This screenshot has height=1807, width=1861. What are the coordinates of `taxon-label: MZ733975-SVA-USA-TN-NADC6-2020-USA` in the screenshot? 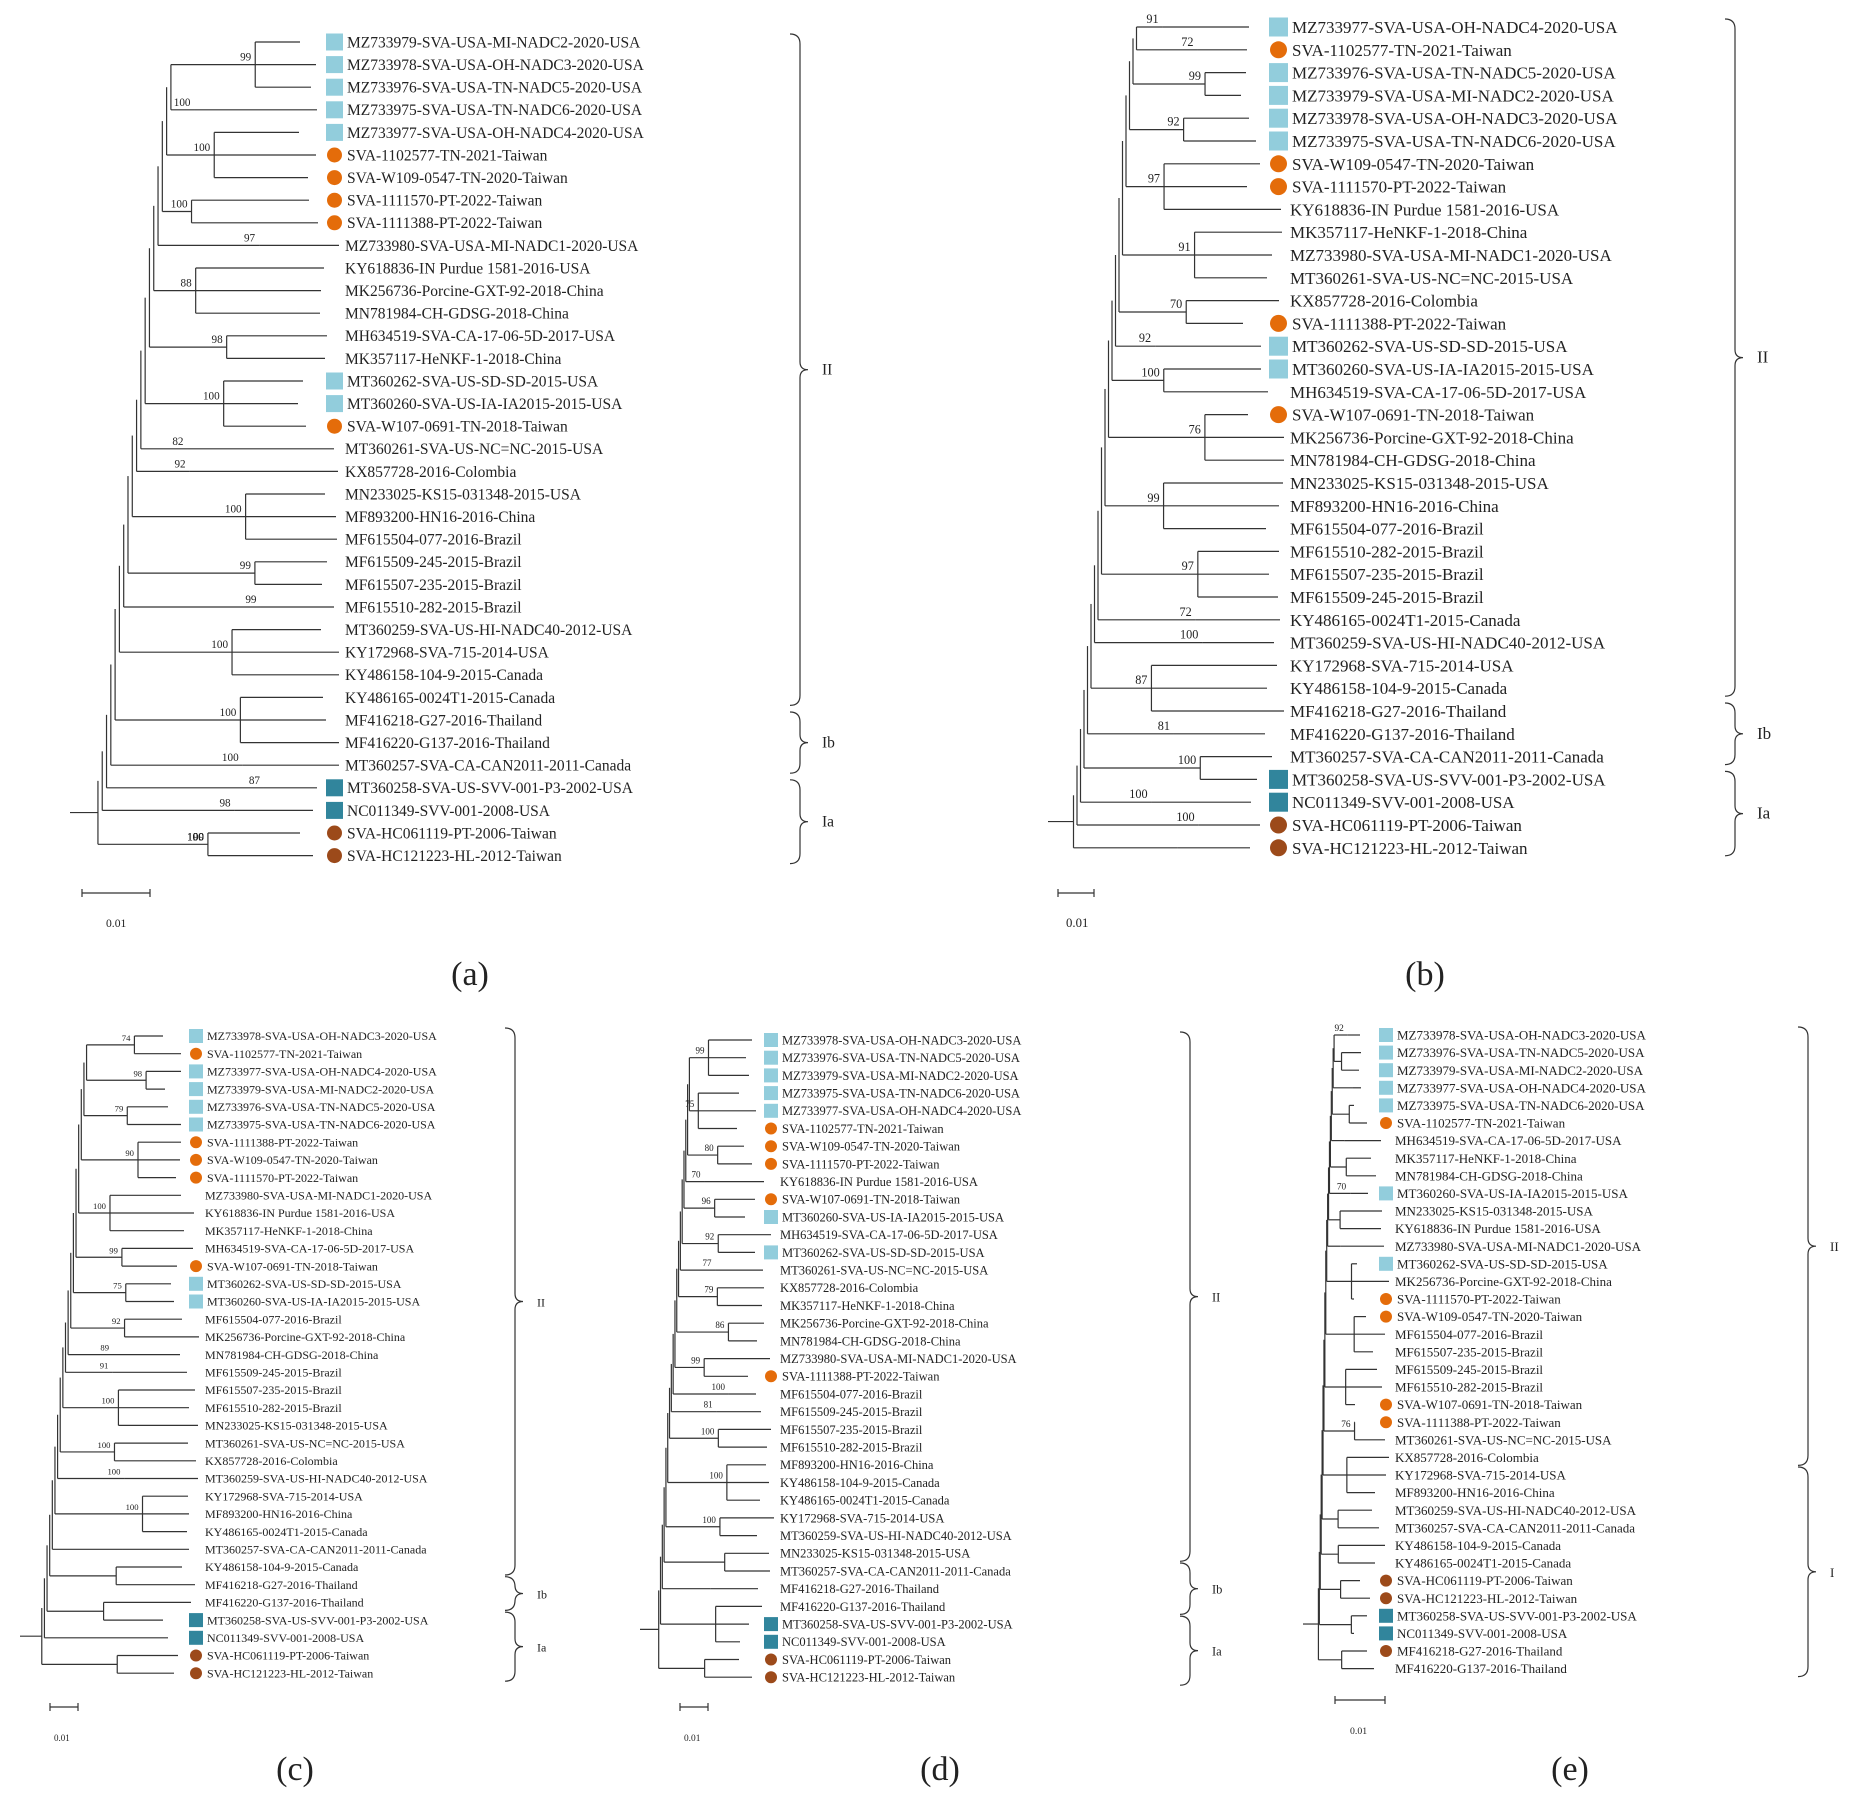 It's located at (321, 1125).